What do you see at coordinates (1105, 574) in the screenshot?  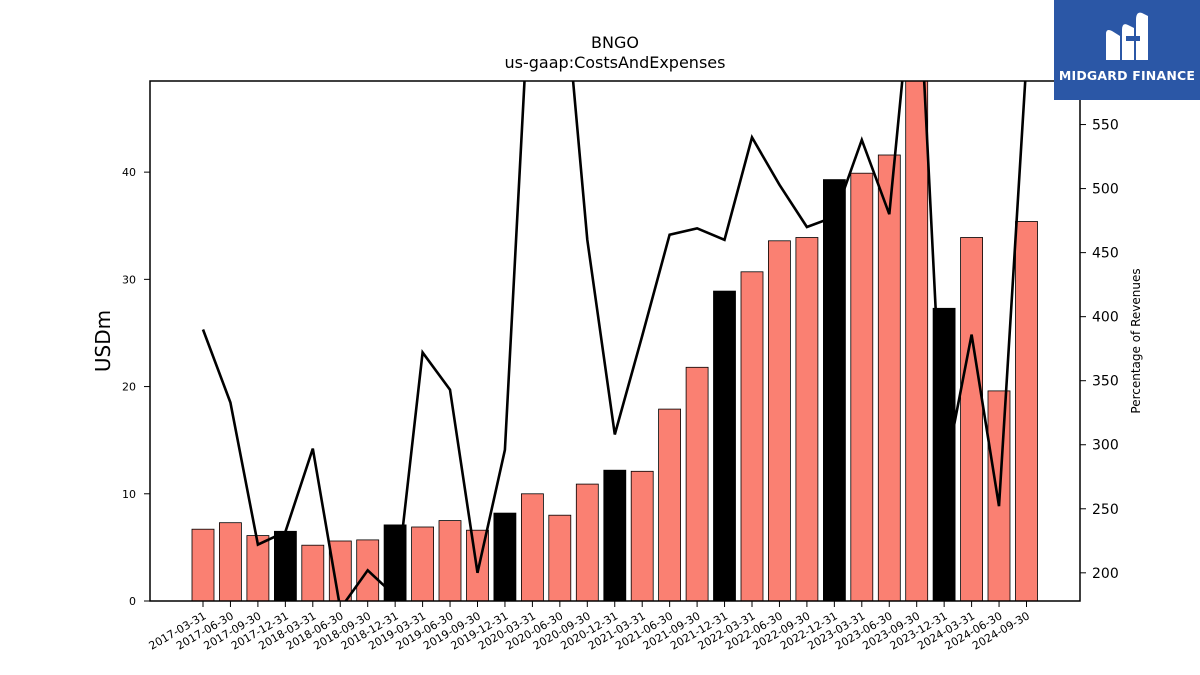 I see `y2-tick-label: 200` at bounding box center [1105, 574].